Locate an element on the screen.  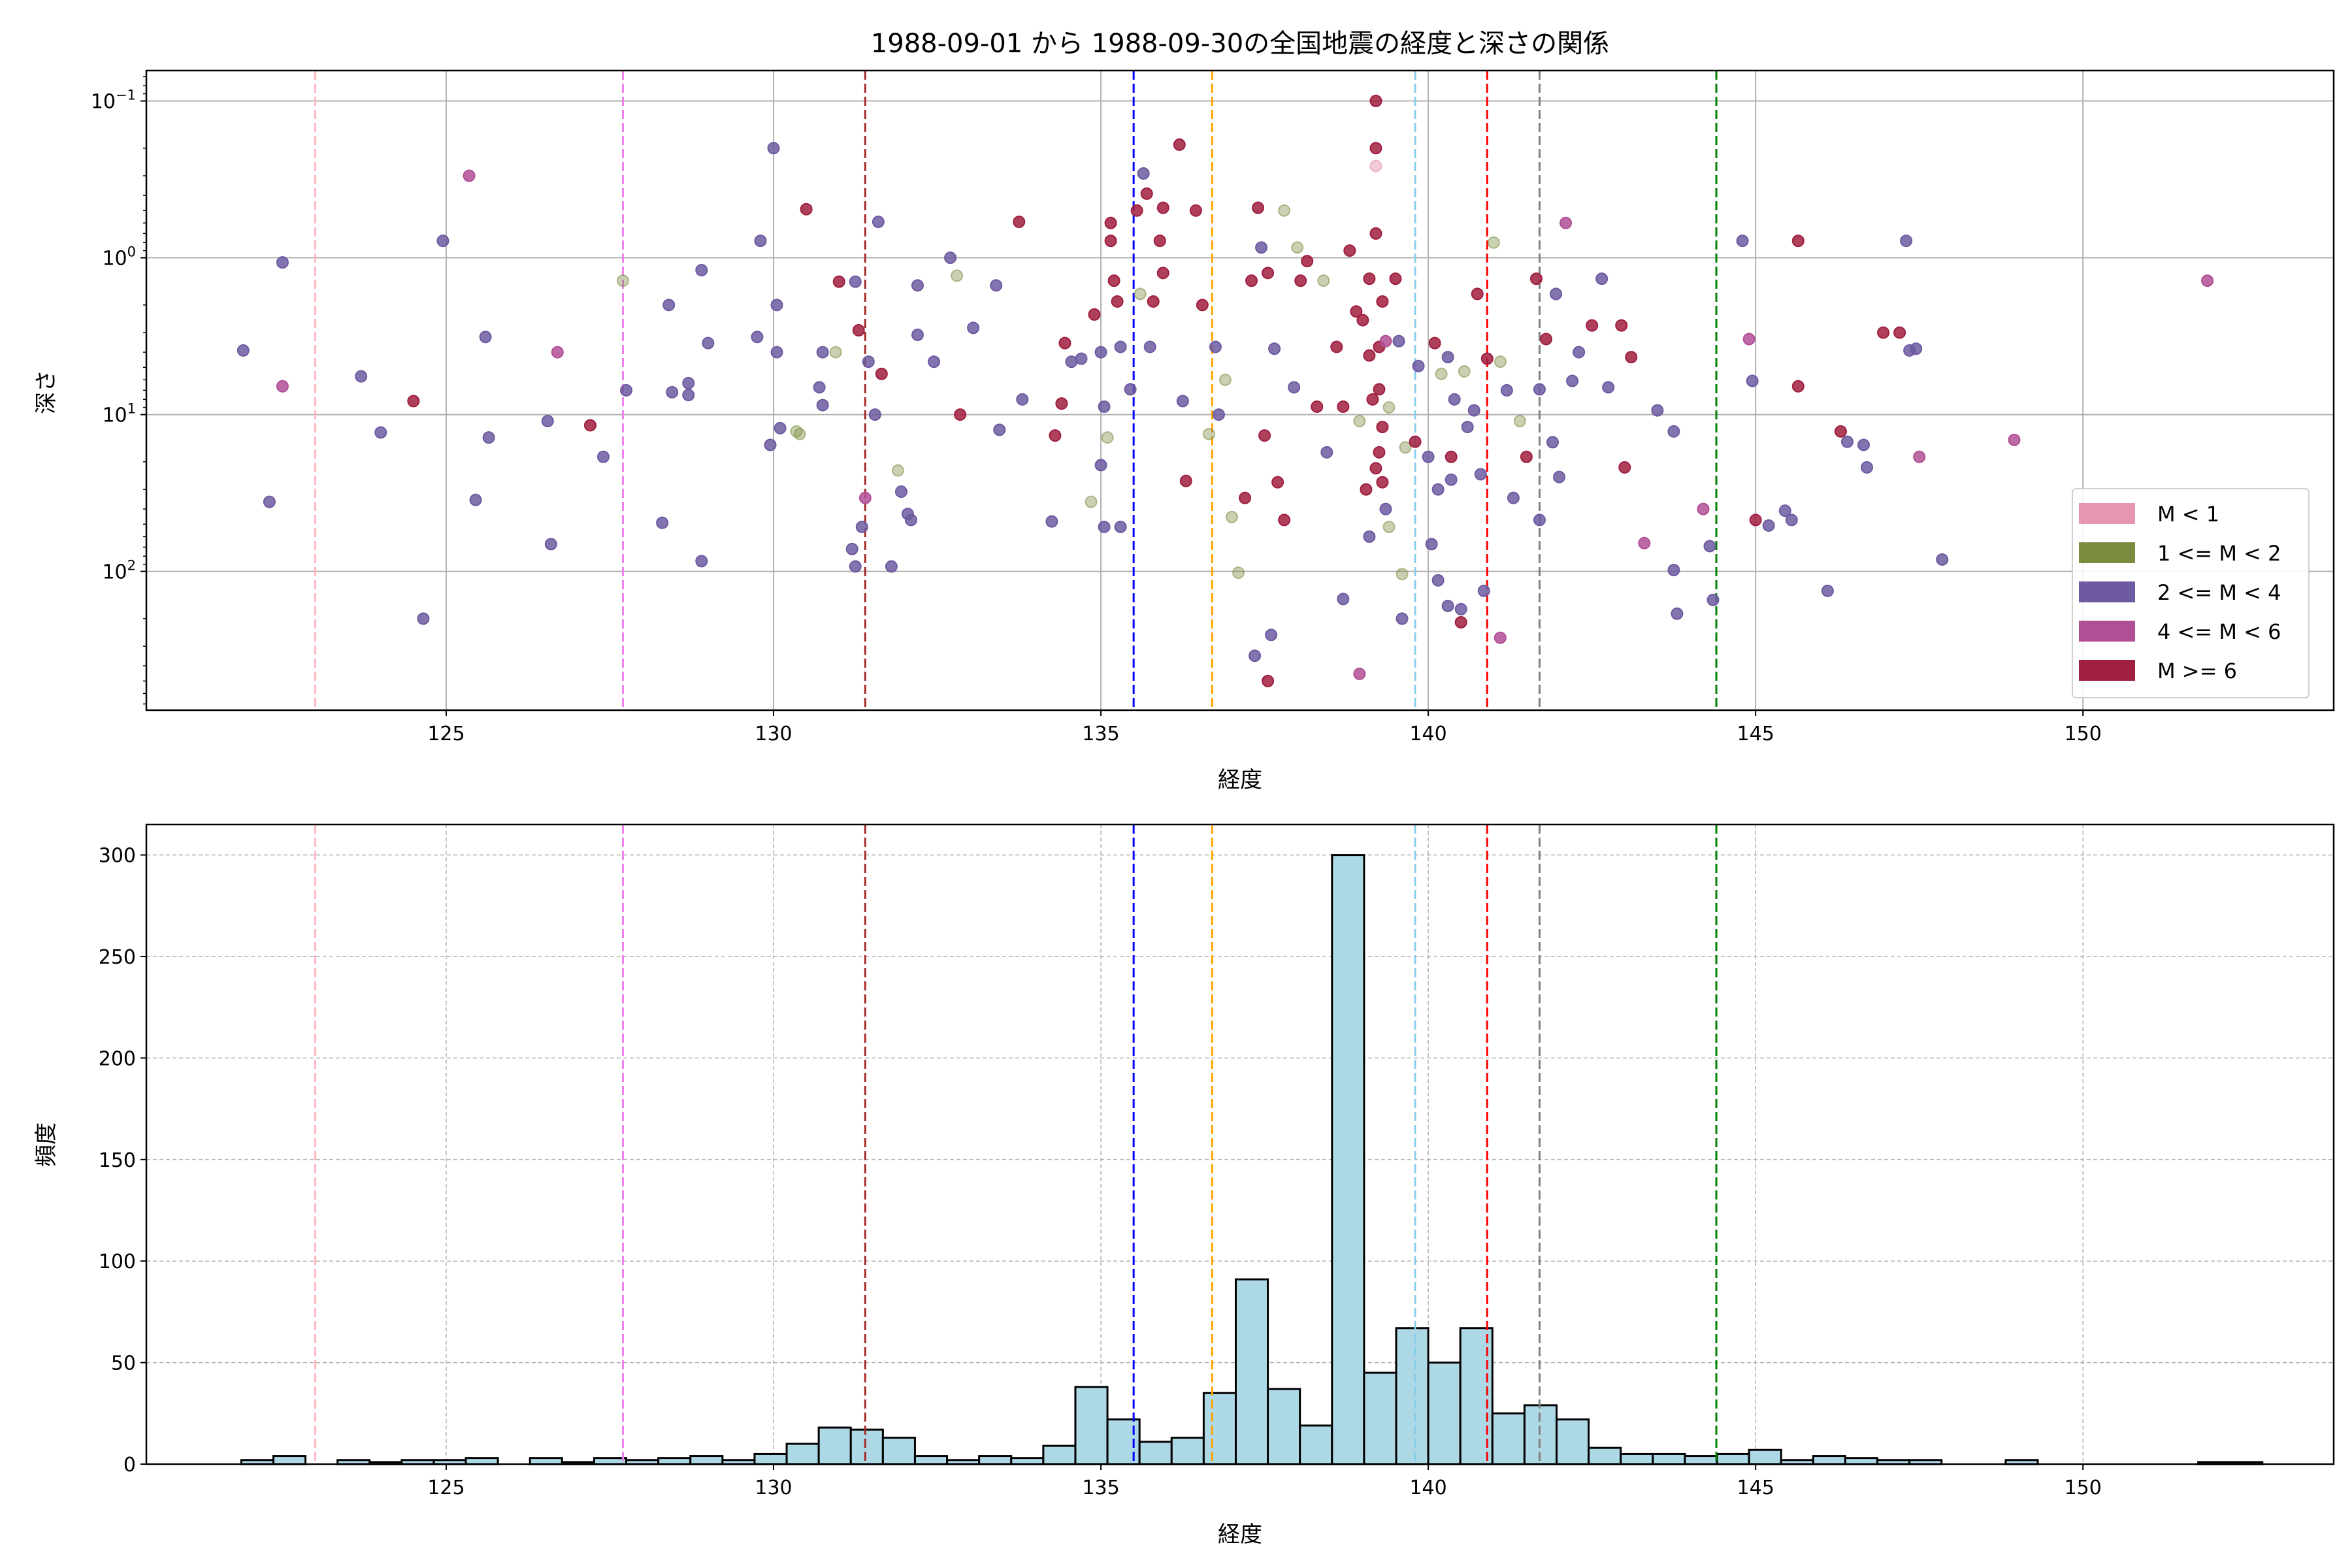
y-tick-label: 10¹ is located at coordinates (119, 414).